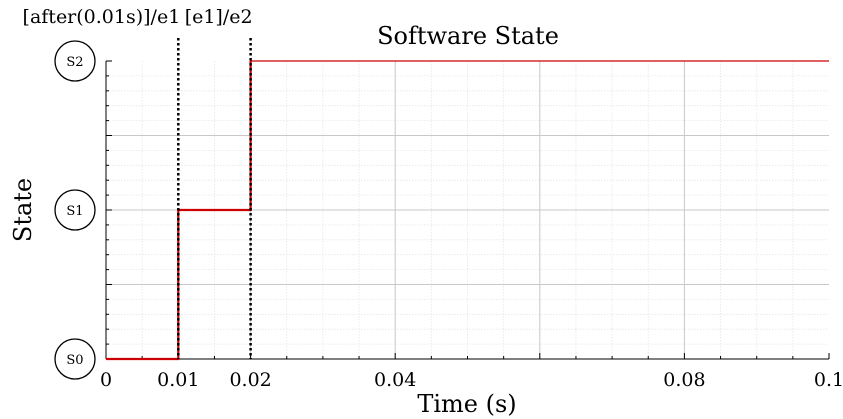  What do you see at coordinates (471, 380) in the screenshot?
I see `tick-labels: 0 0.01 0.02 0.04 0.08 0.1` at bounding box center [471, 380].